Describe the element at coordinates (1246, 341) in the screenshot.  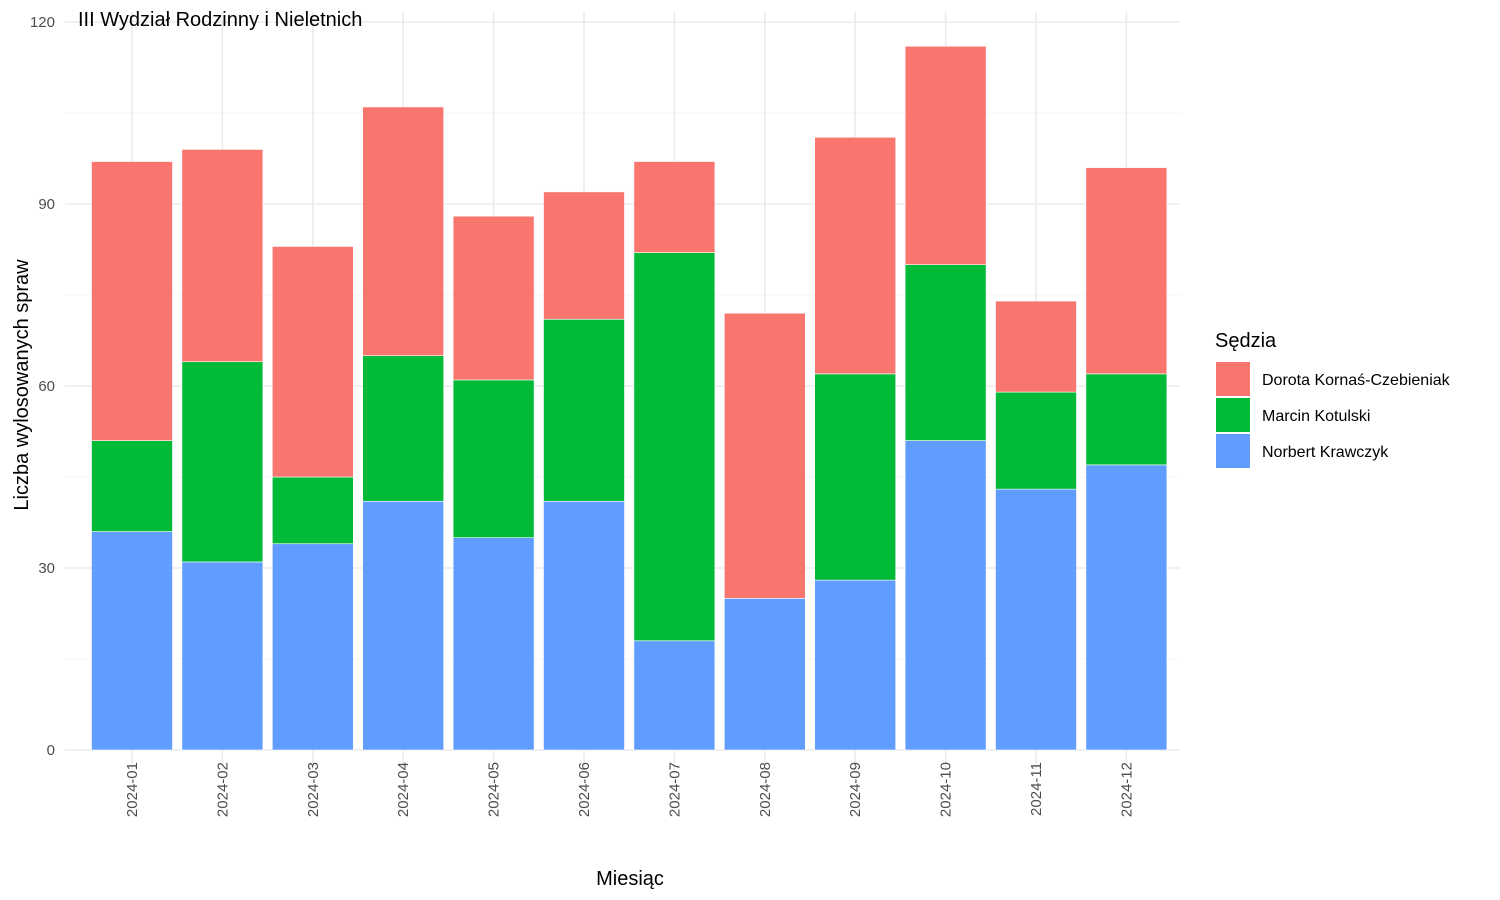
I see `legend-title: Sędzia` at that location.